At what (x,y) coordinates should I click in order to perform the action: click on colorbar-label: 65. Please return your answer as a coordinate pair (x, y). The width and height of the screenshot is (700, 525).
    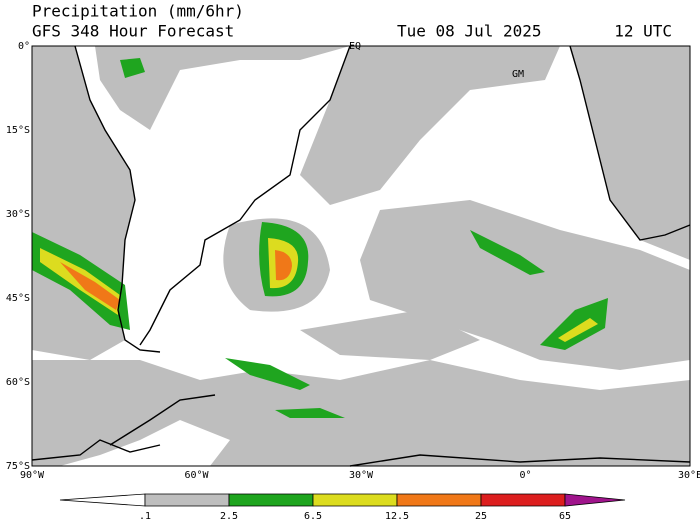
    Looking at the image, I should click on (565, 516).